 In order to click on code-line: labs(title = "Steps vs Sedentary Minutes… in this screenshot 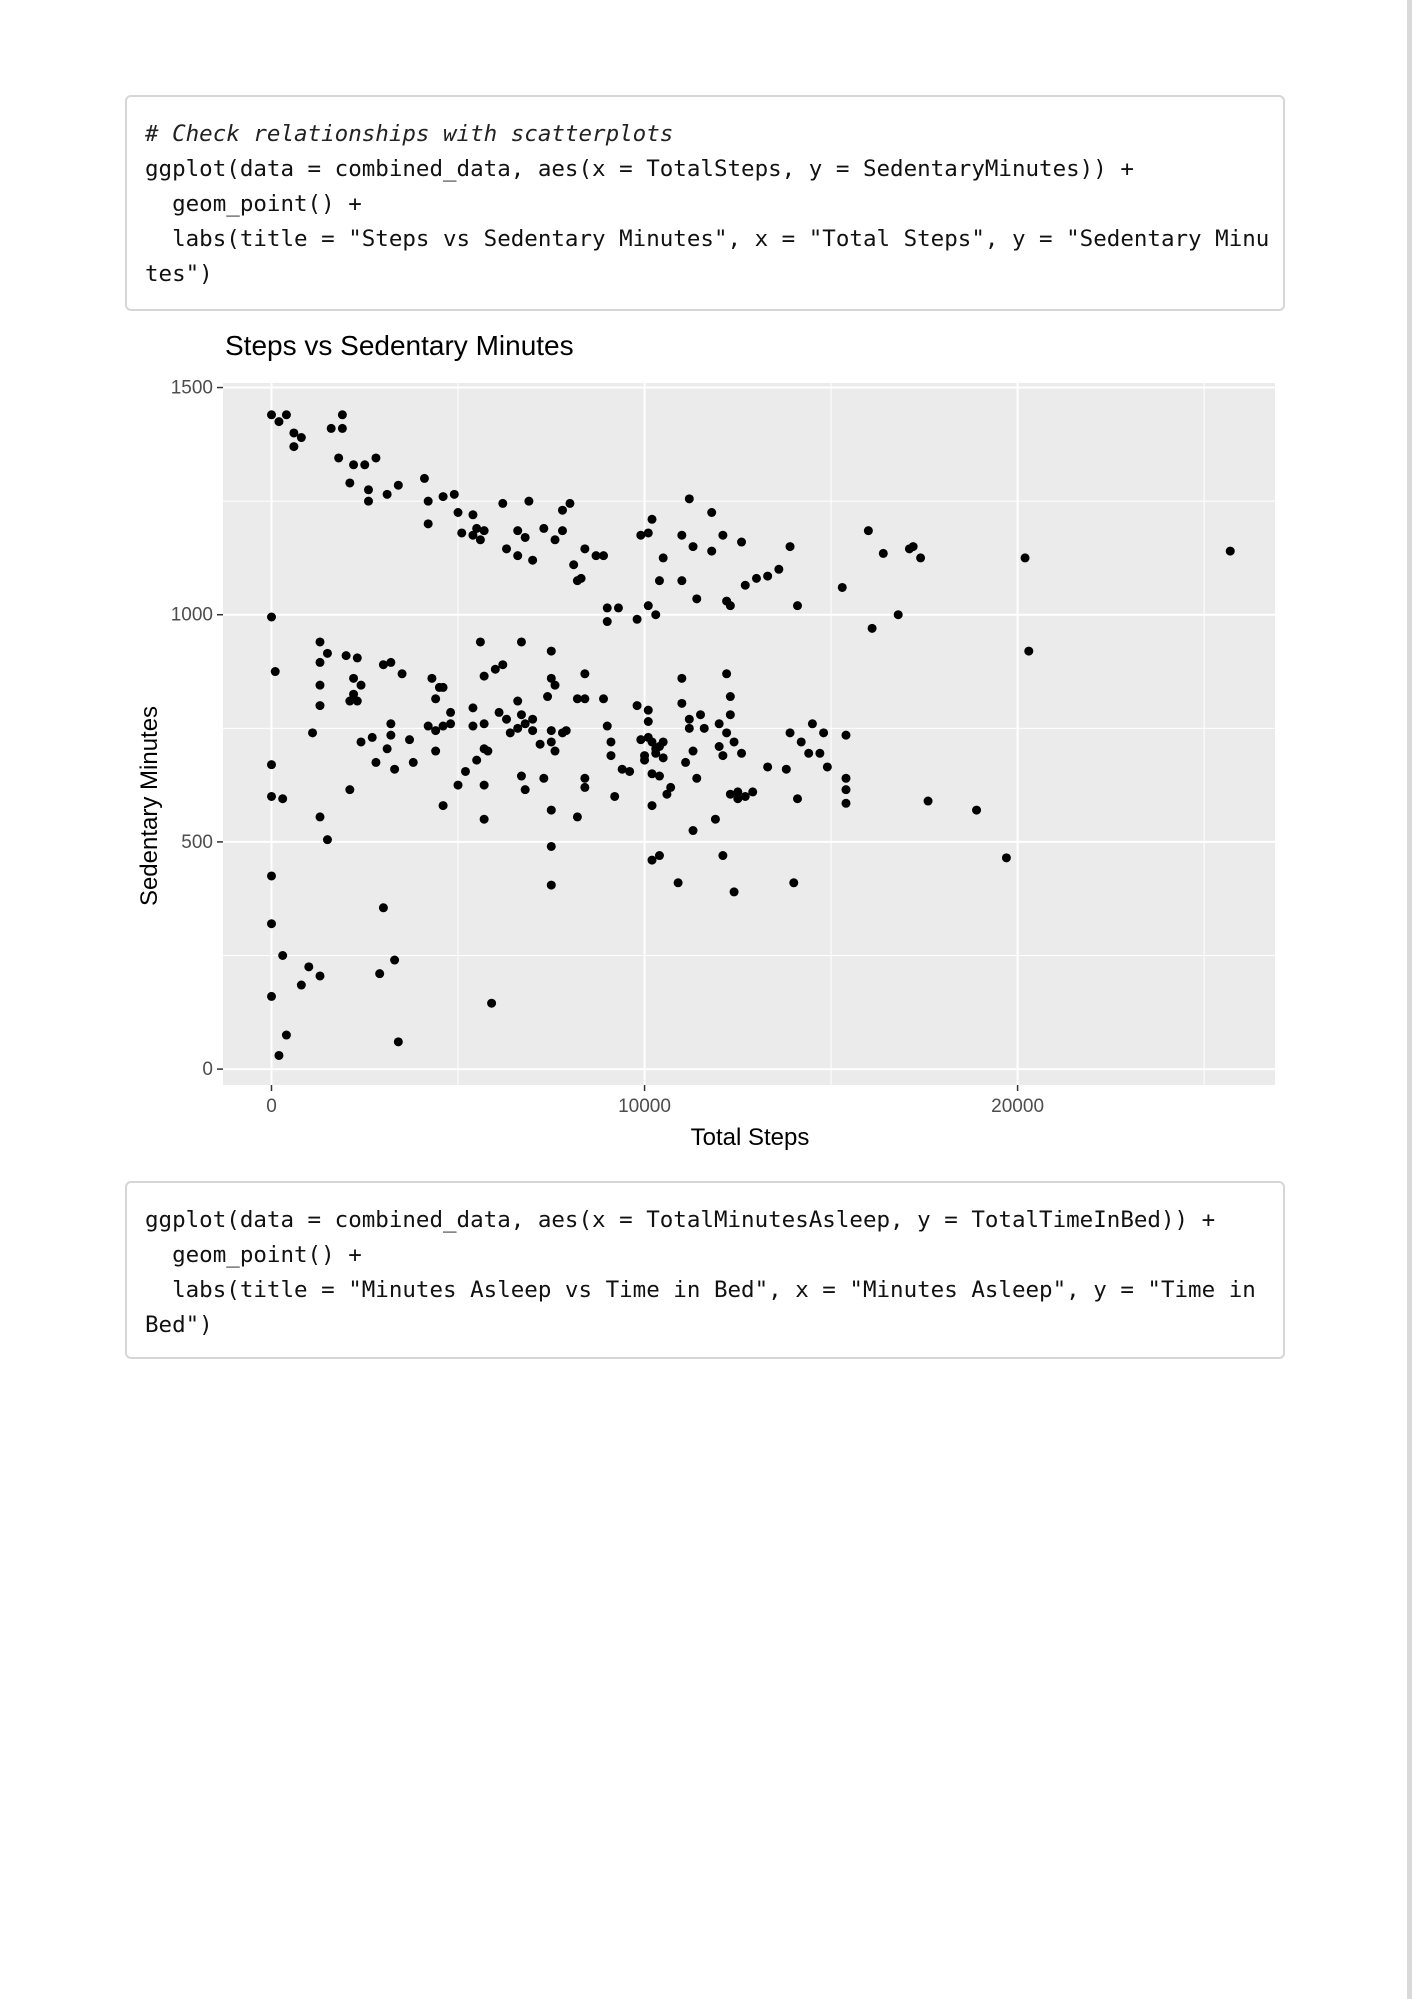, I will do `click(707, 239)`.